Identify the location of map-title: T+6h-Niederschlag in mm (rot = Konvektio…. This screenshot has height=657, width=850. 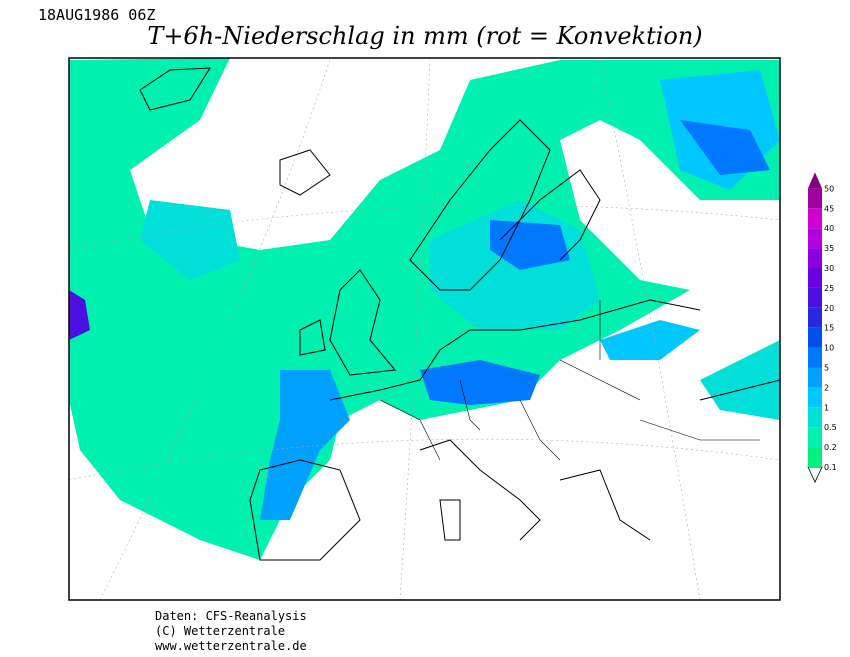
(424, 36).